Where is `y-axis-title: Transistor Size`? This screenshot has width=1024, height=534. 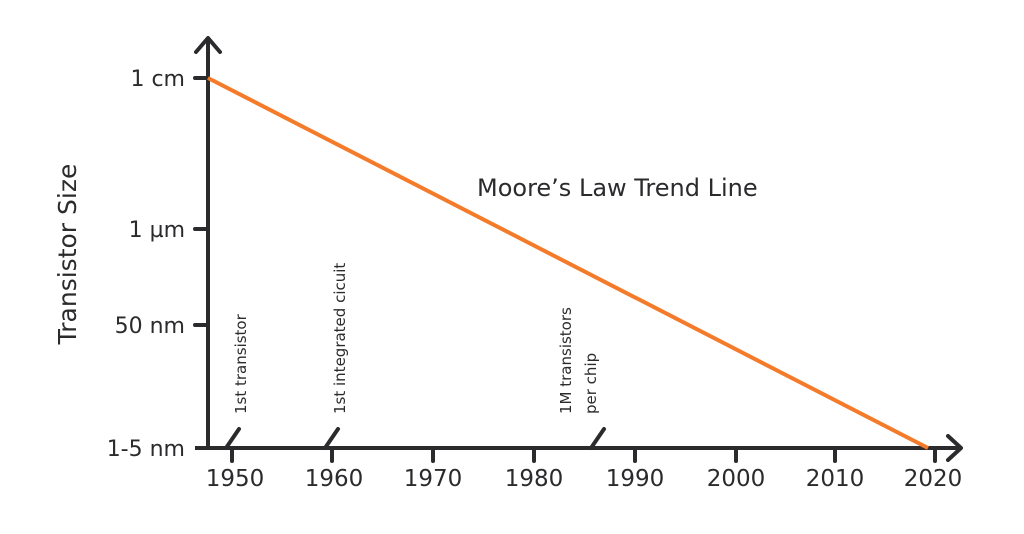
y-axis-title: Transistor Size is located at coordinates (67, 255).